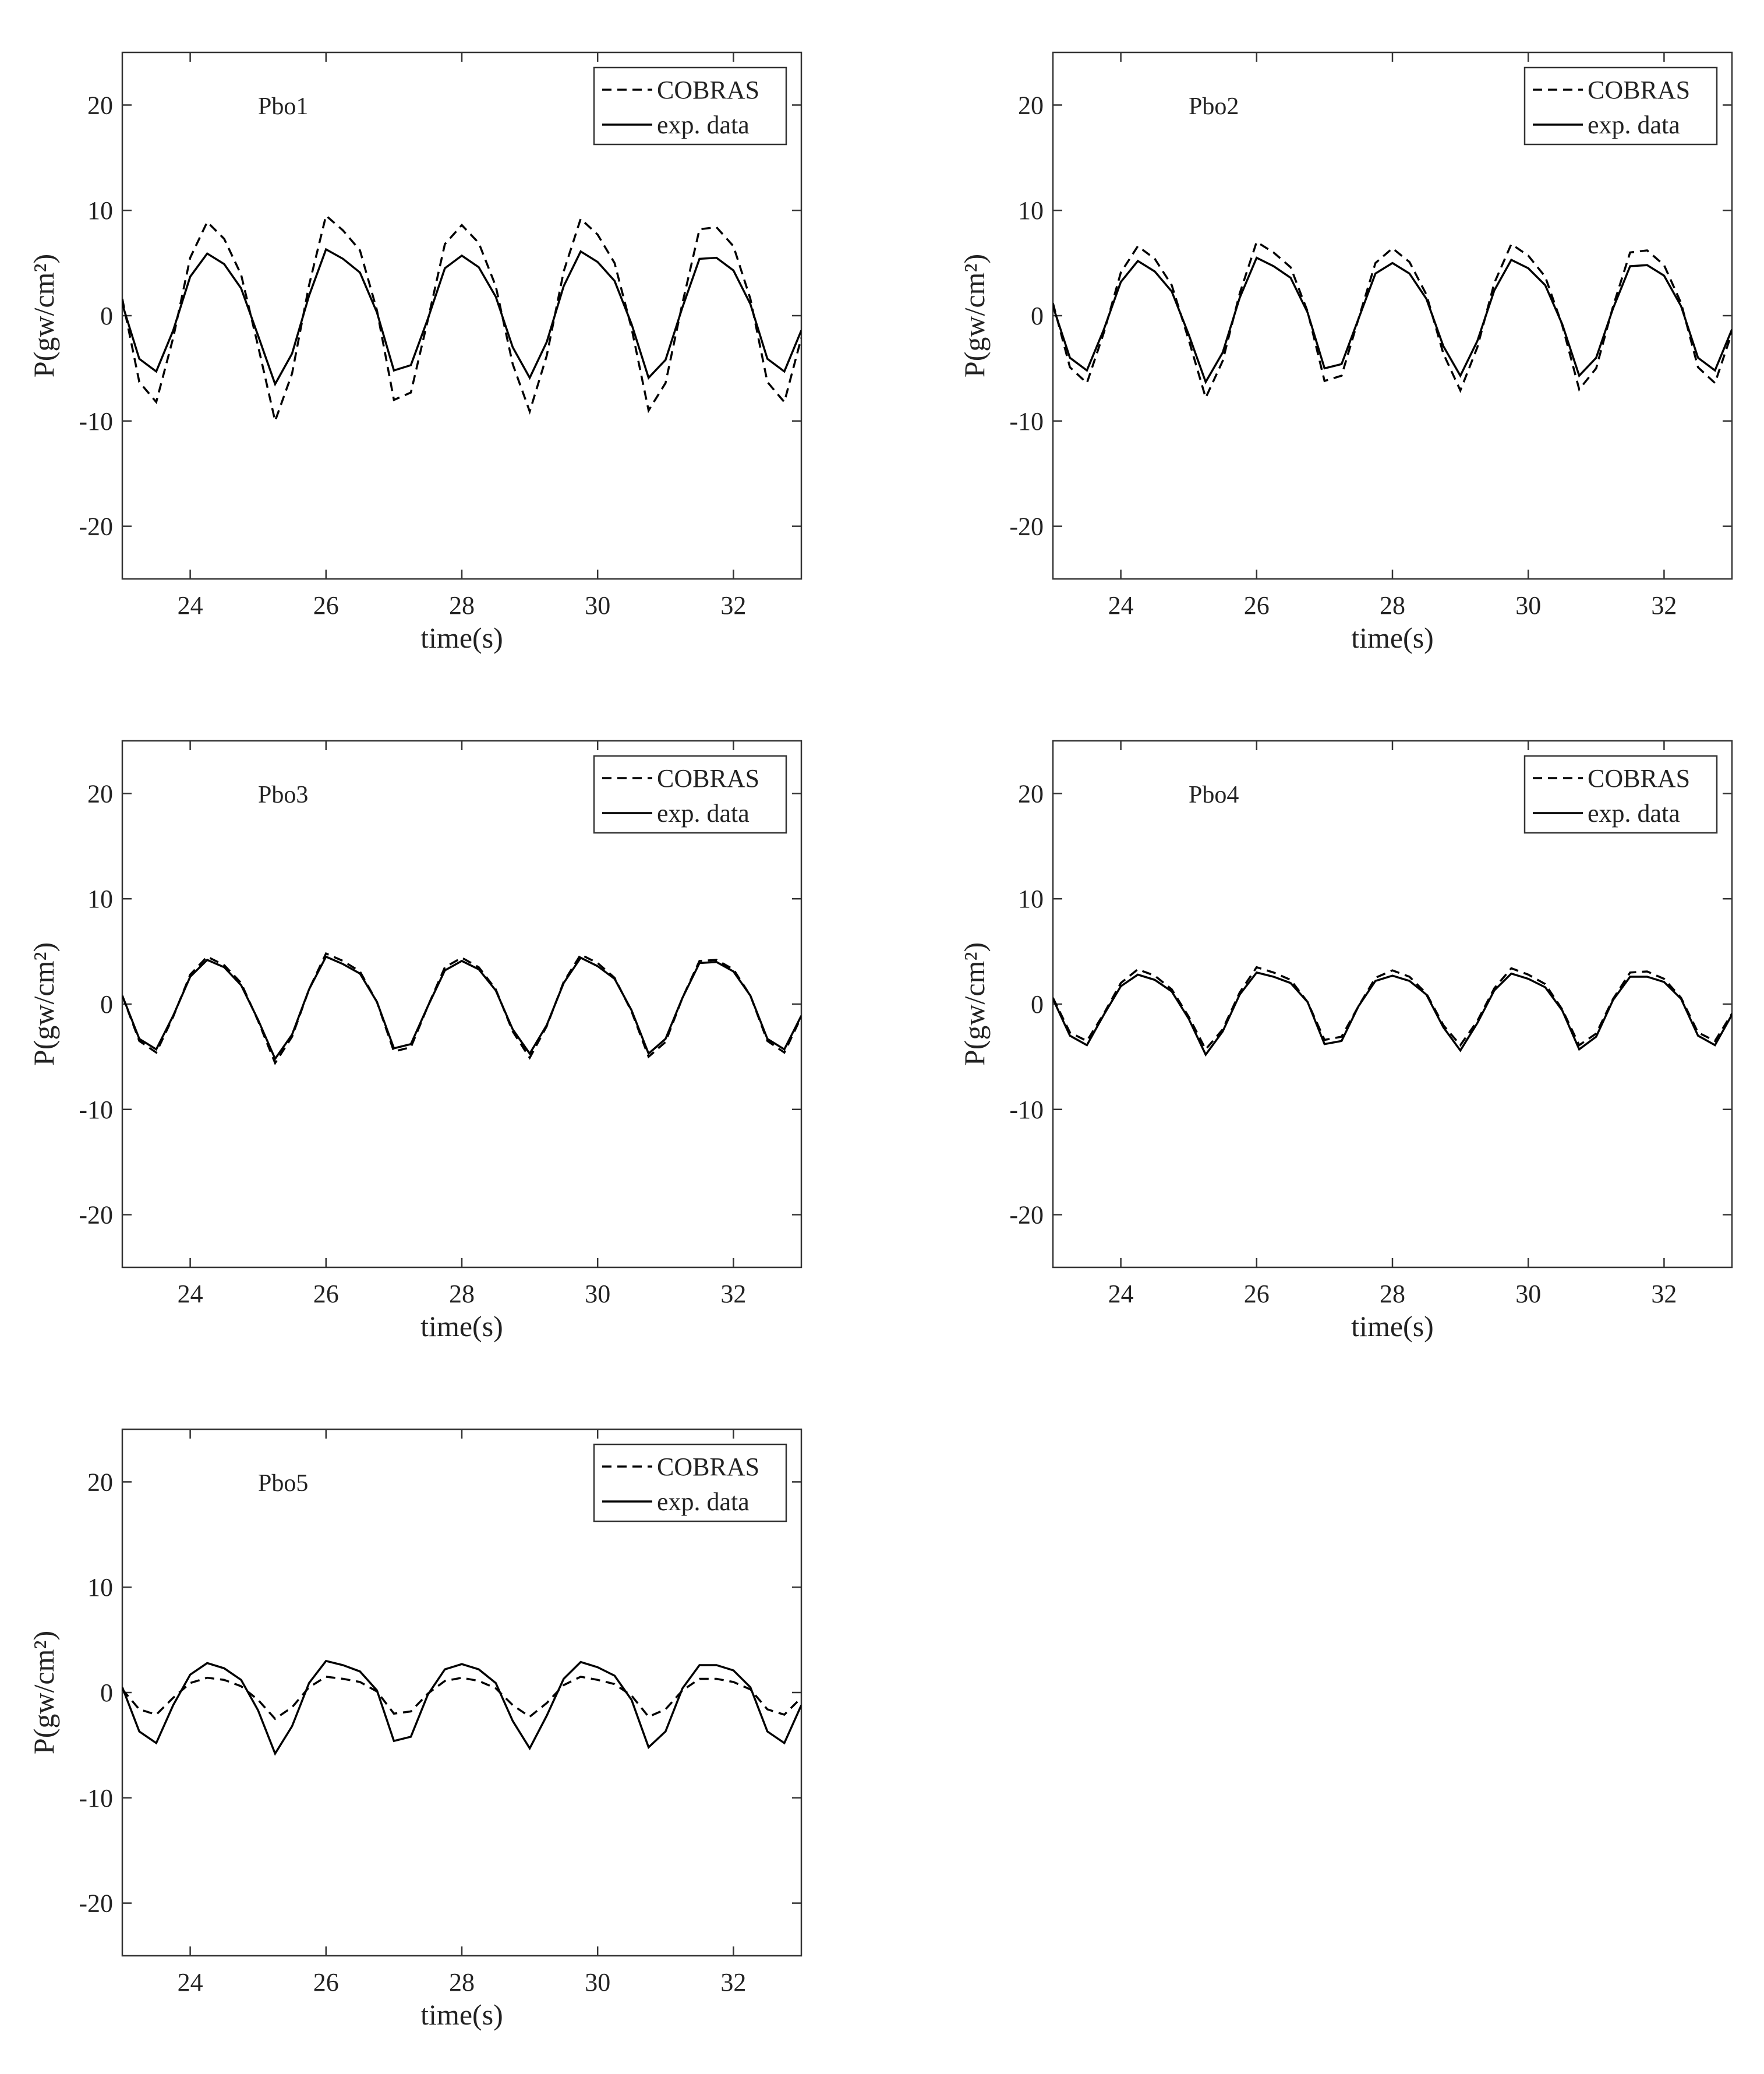  I want to click on annotation: Pbo4, so click(1214, 795).